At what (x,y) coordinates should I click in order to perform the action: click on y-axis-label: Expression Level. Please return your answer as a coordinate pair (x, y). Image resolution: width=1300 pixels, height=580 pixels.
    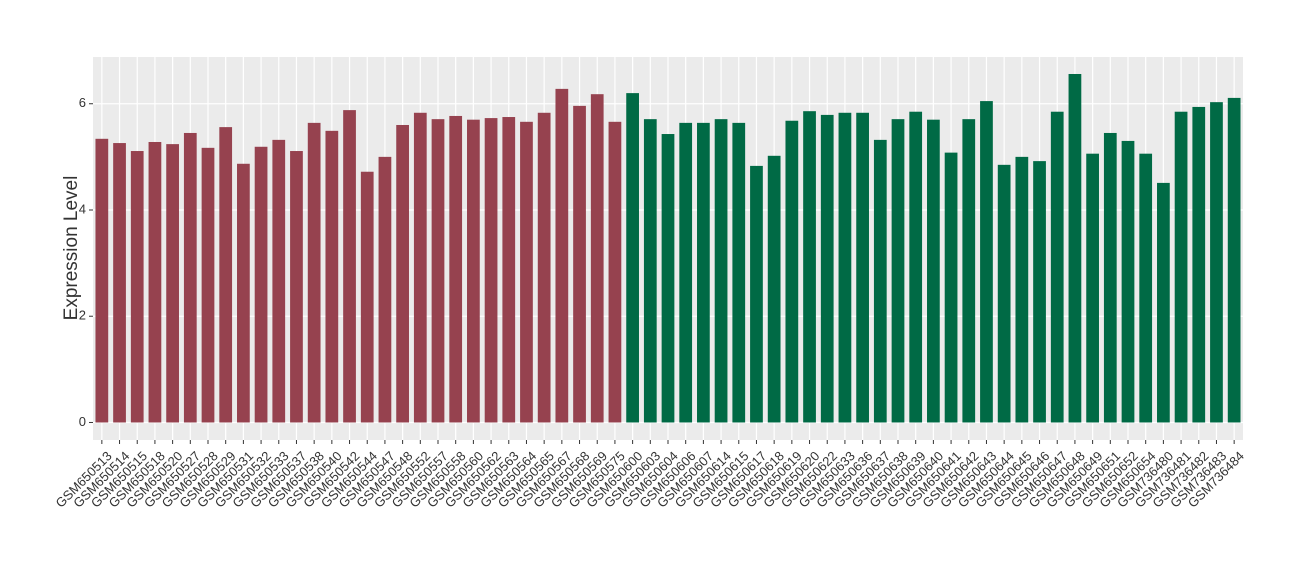
    Looking at the image, I should click on (71, 248).